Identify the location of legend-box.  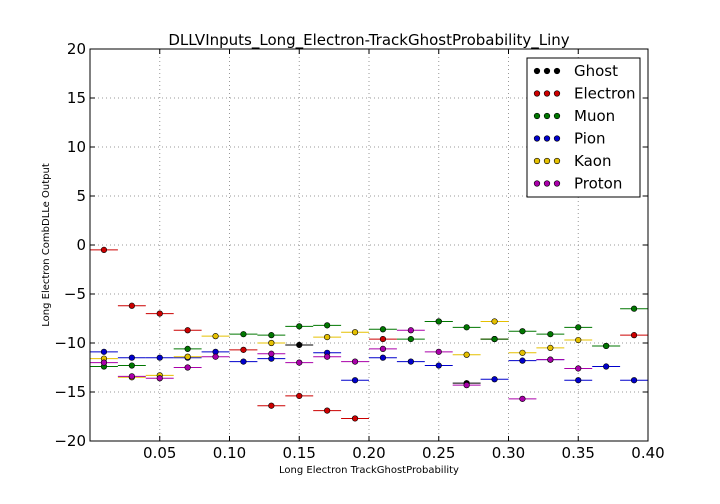
(583, 127).